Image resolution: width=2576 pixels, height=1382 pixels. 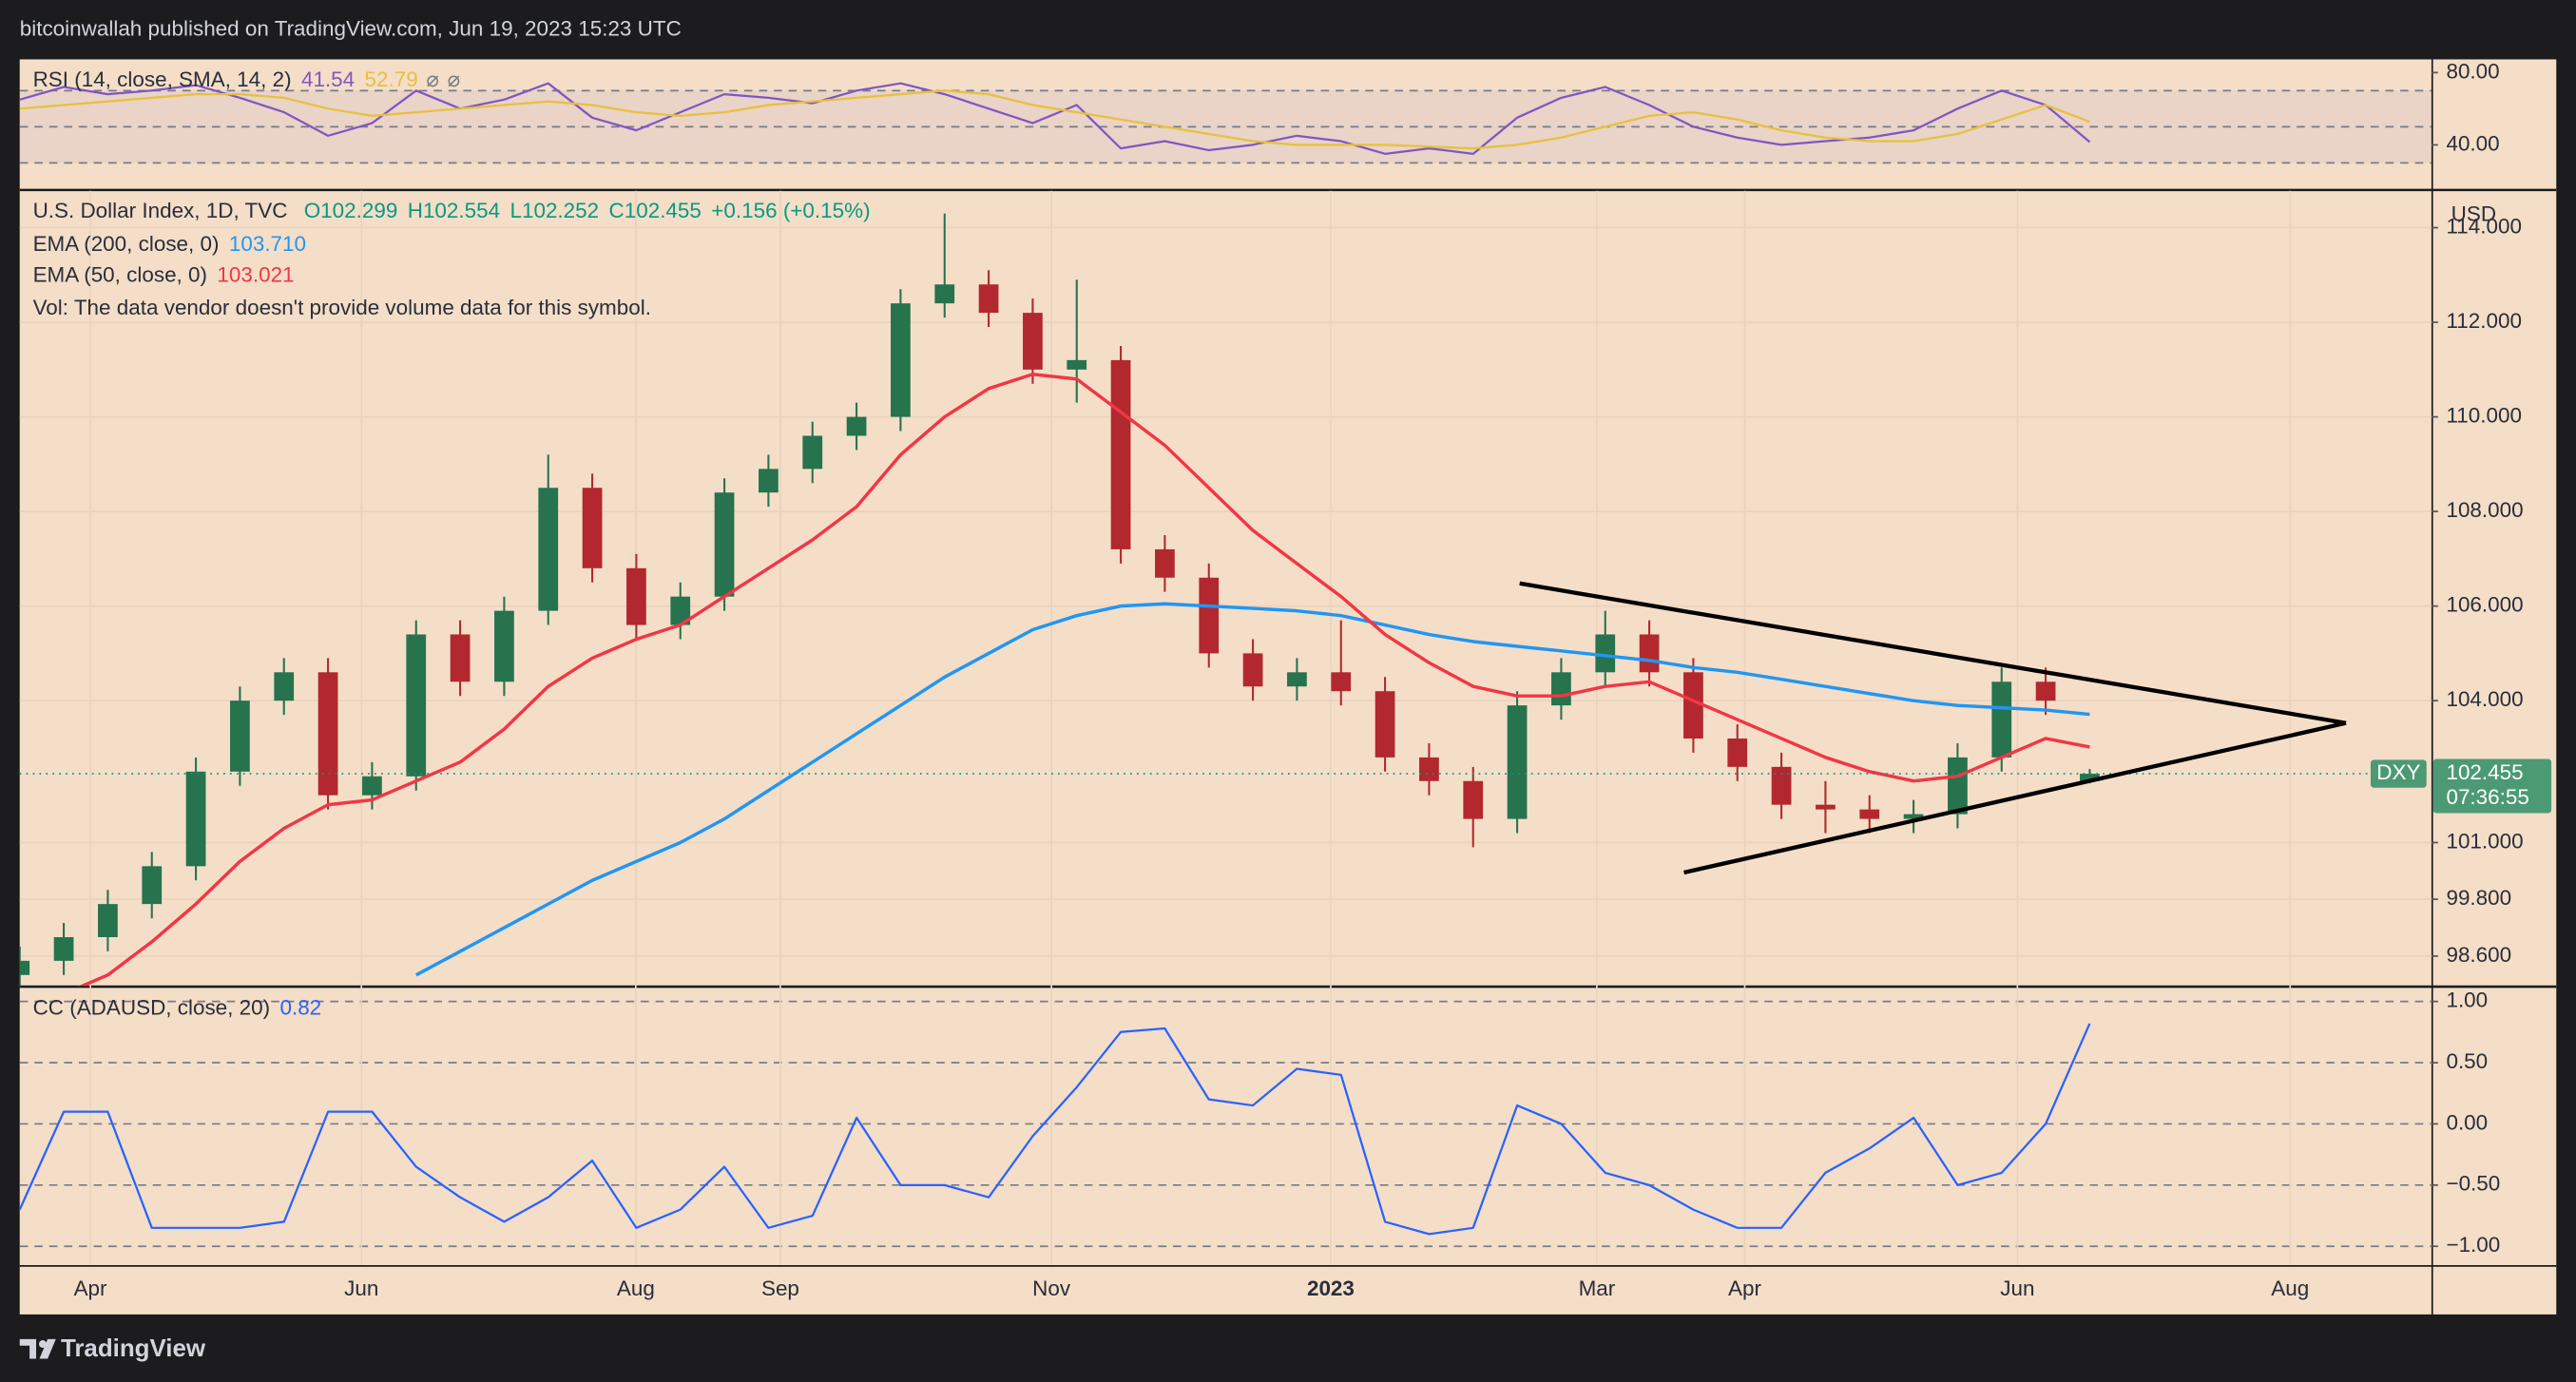 I want to click on y-tick-label: 80.00, so click(x=2472, y=71).